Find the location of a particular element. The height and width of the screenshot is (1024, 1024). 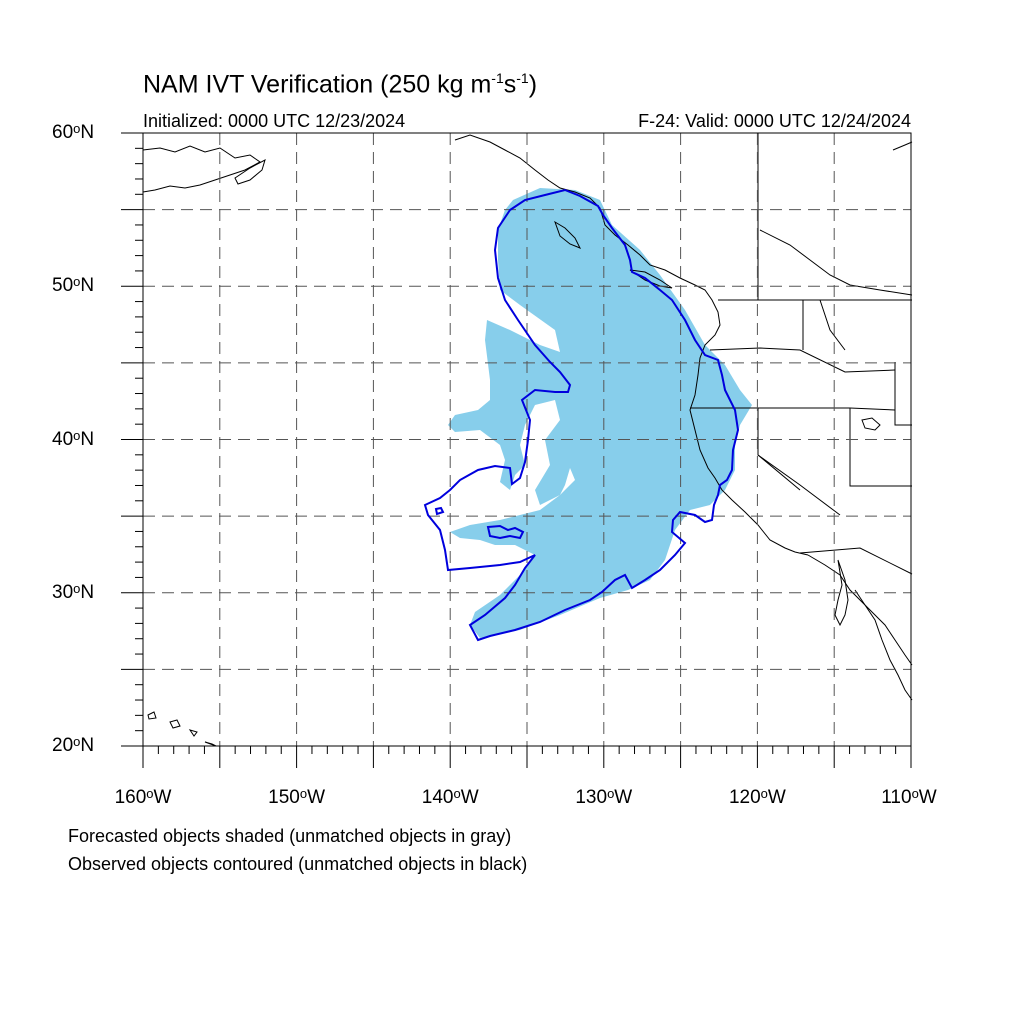

plot-title: NAM IVT Verification (250 kg m-1s-1) is located at coordinates (340, 84).